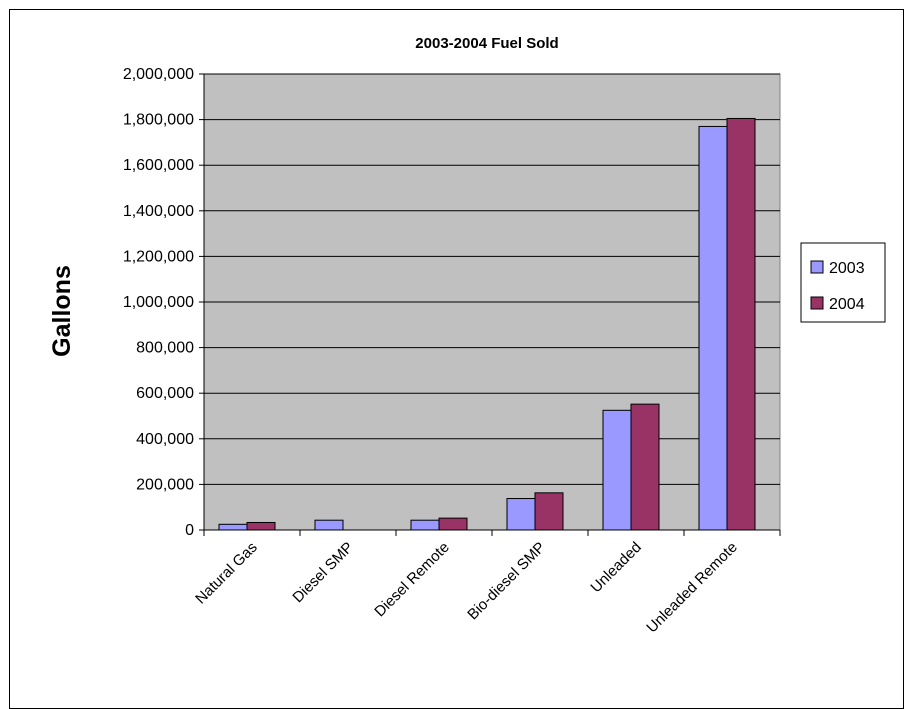 This screenshot has width=919, height=709. What do you see at coordinates (189, 530) in the screenshot?
I see `y-tick-label: 0` at bounding box center [189, 530].